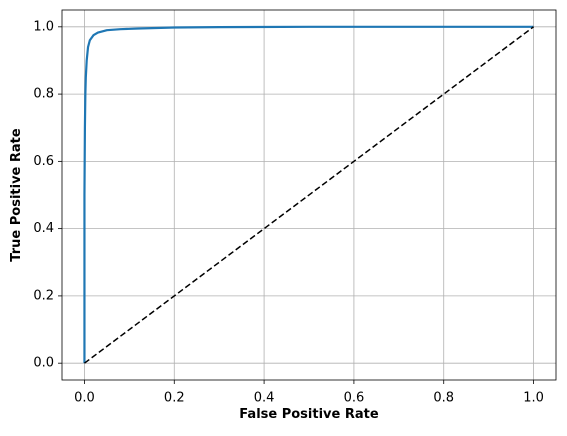 The height and width of the screenshot is (436, 567). What do you see at coordinates (264, 398) in the screenshot?
I see `x-tick-label: 0.4` at bounding box center [264, 398].